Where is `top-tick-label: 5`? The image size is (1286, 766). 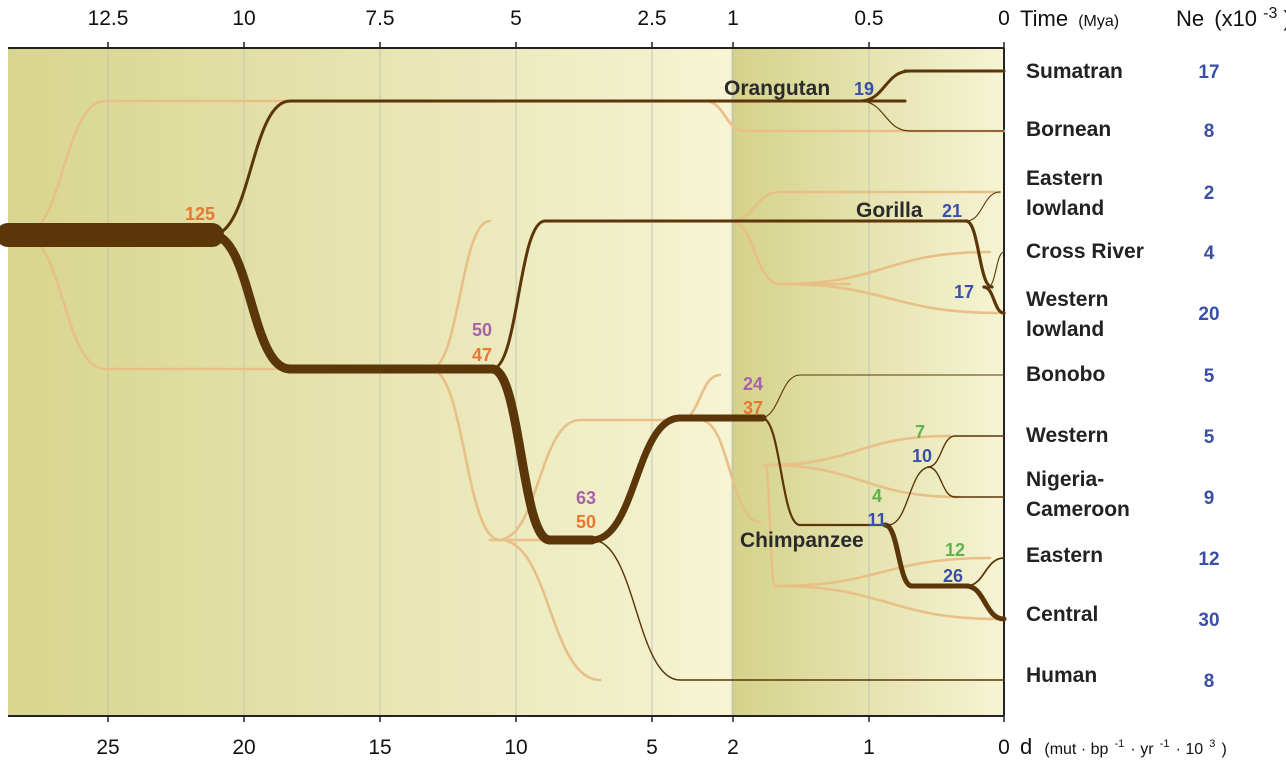
top-tick-label: 5 is located at coordinates (516, 18).